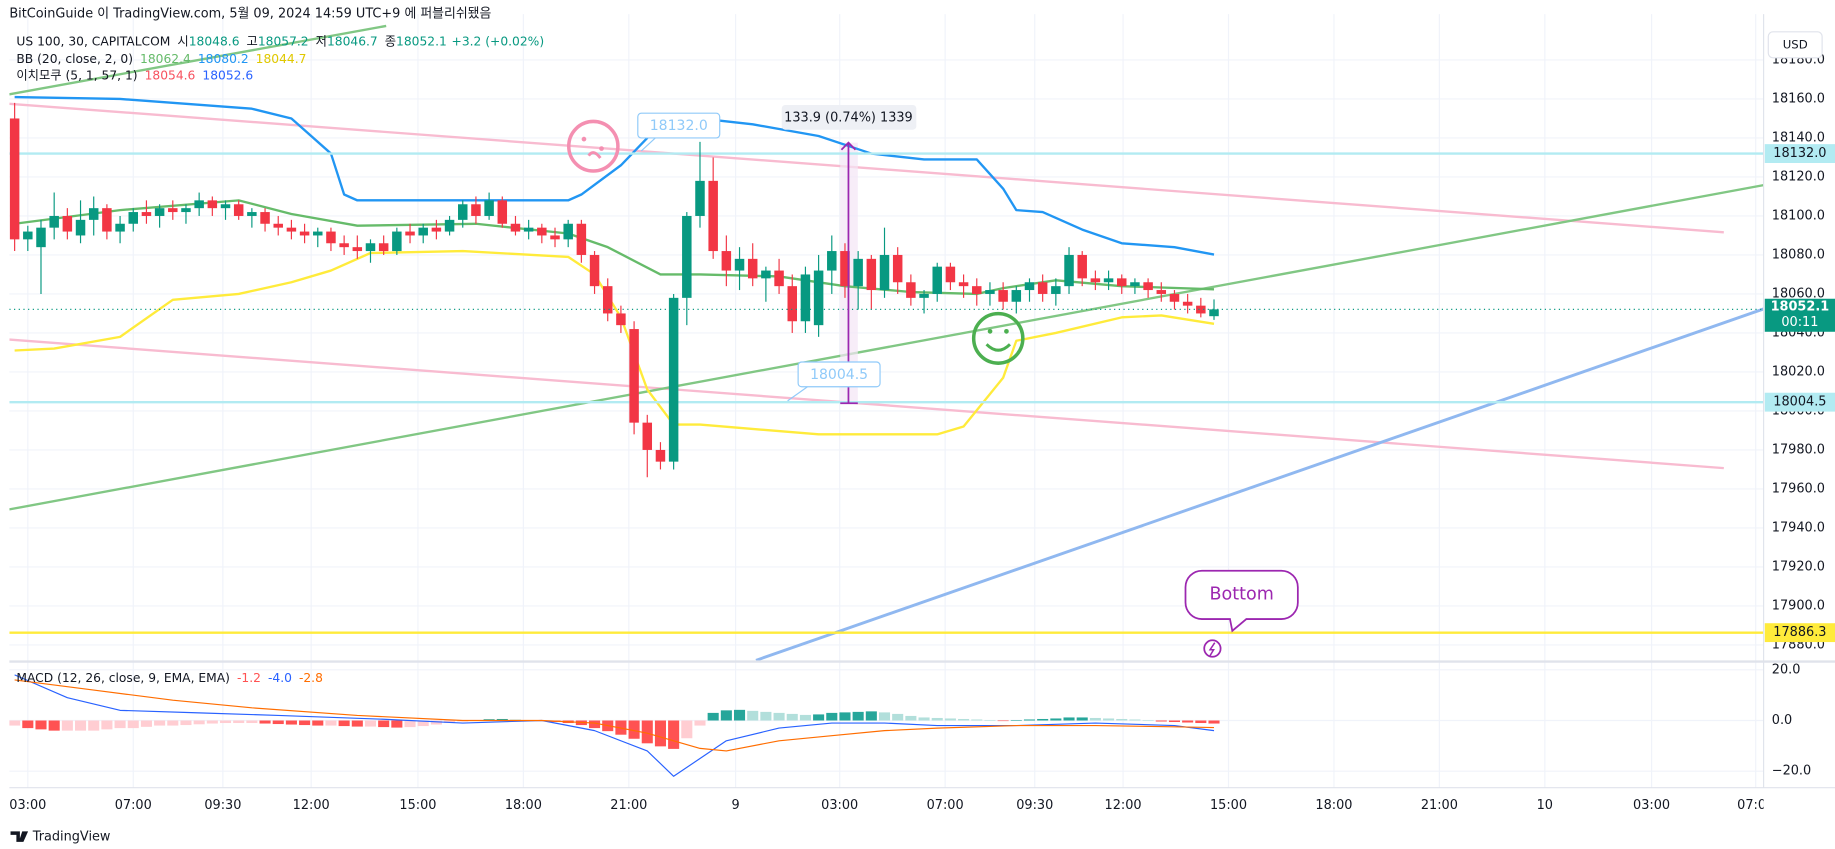  Describe the element at coordinates (998, 347) in the screenshot. I see `happy-face-mouth` at that location.